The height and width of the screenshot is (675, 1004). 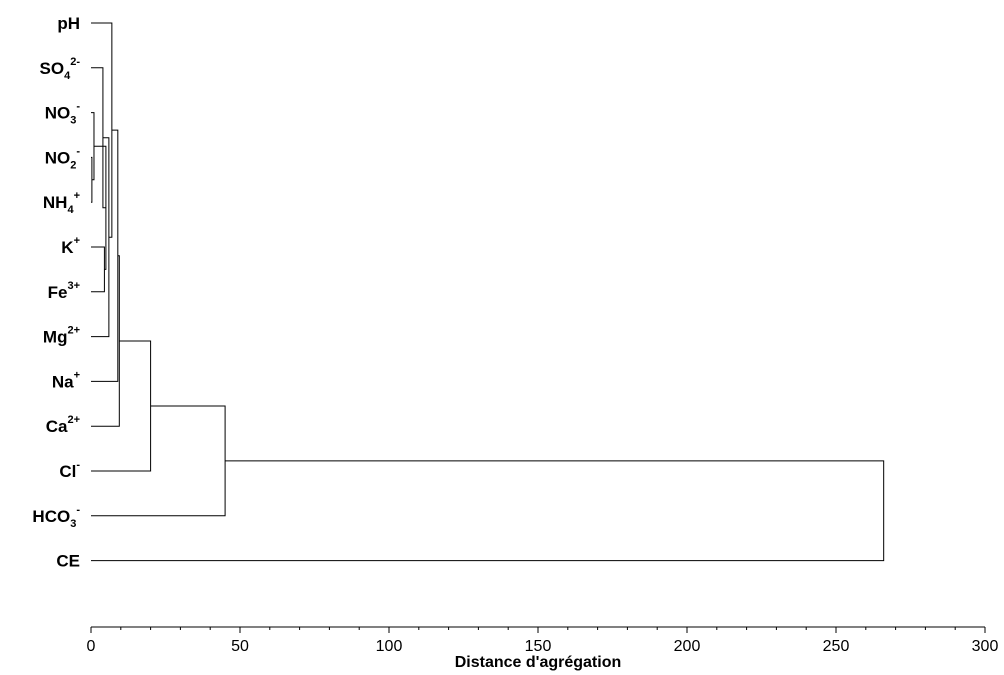 What do you see at coordinates (55, 337) in the screenshot?
I see `leaf-label-base: Mg` at bounding box center [55, 337].